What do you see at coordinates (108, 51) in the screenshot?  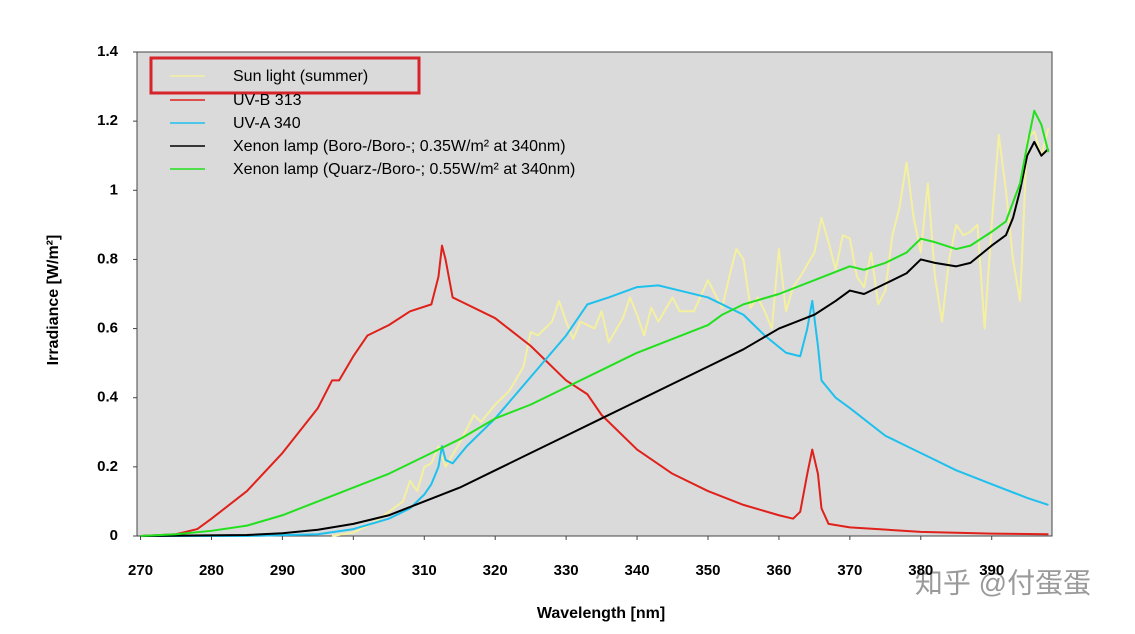 I see `y-tick-label: 1.4` at bounding box center [108, 51].